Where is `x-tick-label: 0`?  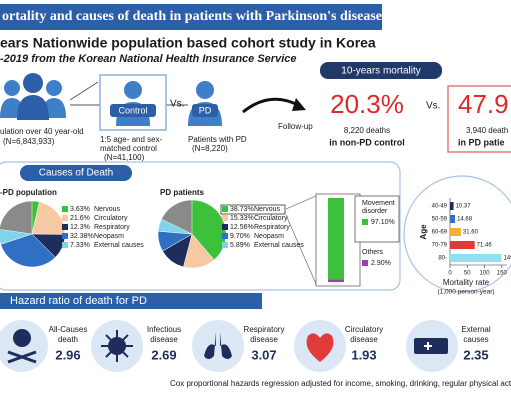
x-tick-label: 0 is located at coordinates (450, 274).